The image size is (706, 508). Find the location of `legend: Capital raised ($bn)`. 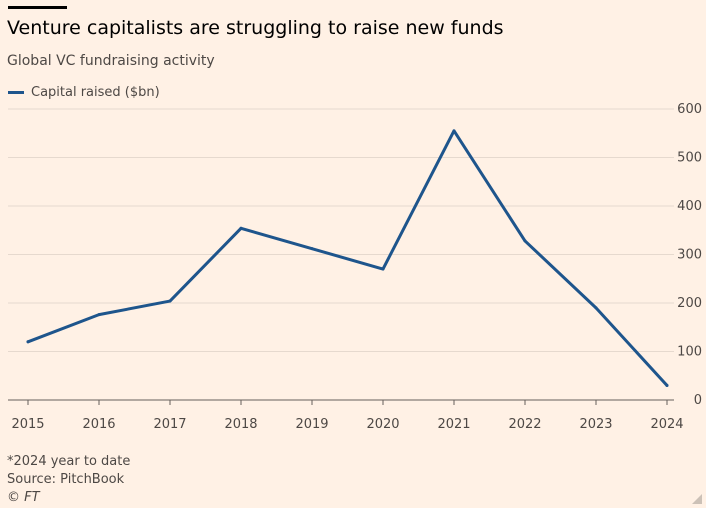

legend: Capital raised ($bn) is located at coordinates (84, 92).